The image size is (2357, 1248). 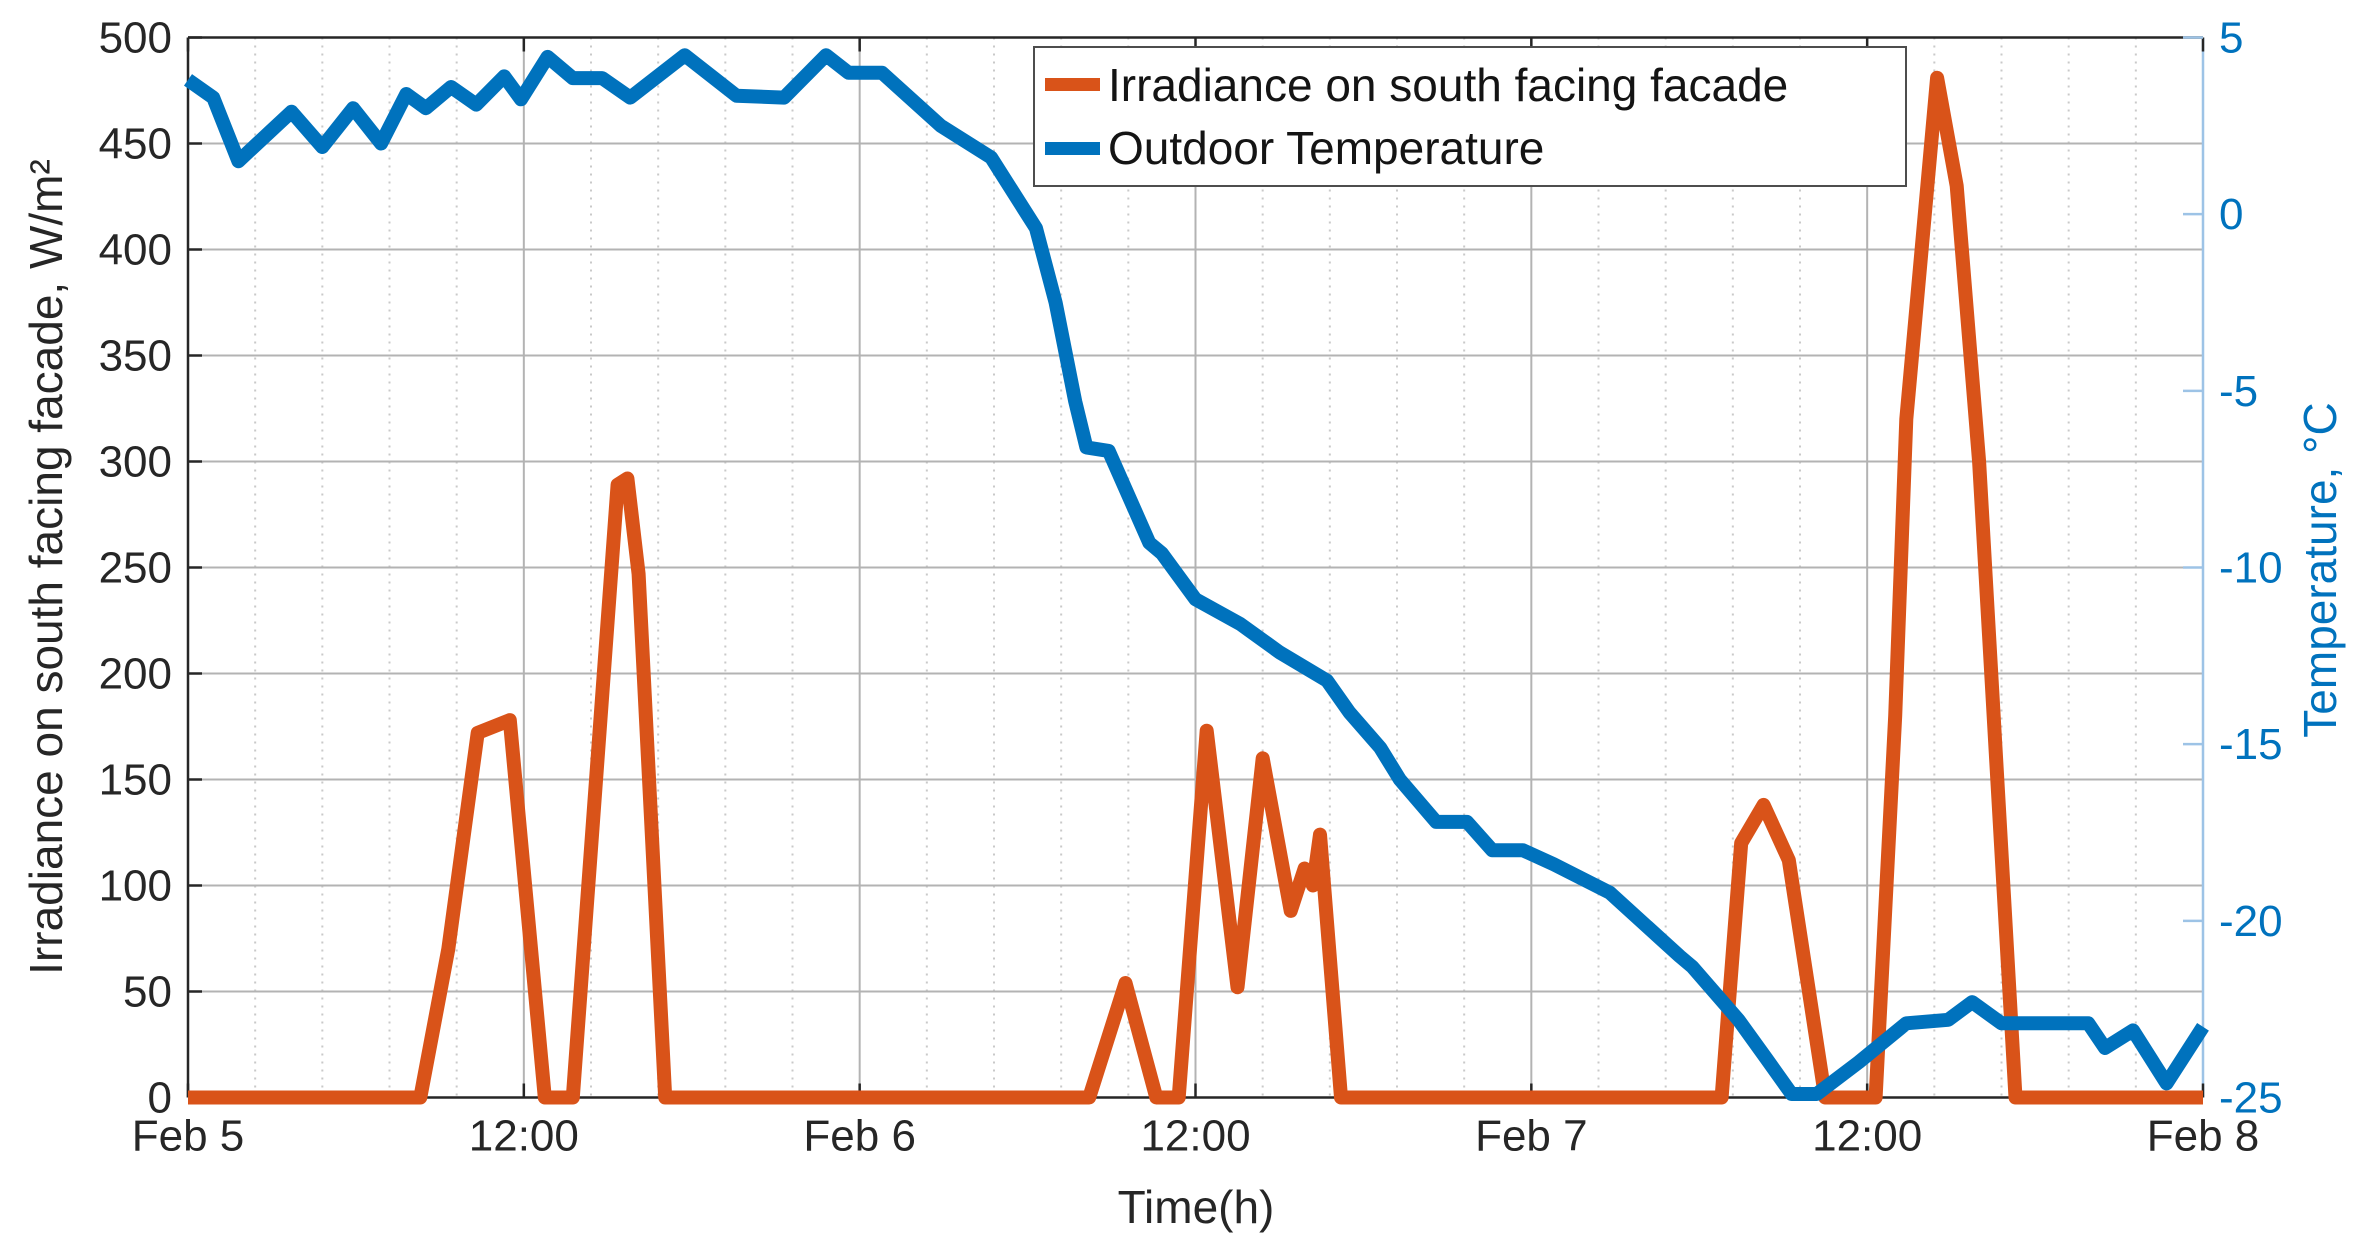 What do you see at coordinates (1448, 84) in the screenshot?
I see `legend-label-irradiance: Irradiance on south facing facade` at bounding box center [1448, 84].